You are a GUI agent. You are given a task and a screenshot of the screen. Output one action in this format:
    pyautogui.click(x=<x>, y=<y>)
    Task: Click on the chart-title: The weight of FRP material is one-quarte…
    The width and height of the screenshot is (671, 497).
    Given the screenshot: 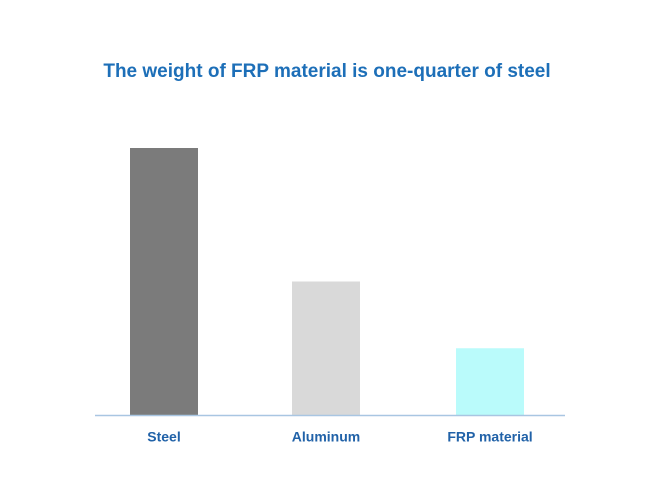 What is the action you would take?
    pyautogui.click(x=326, y=71)
    